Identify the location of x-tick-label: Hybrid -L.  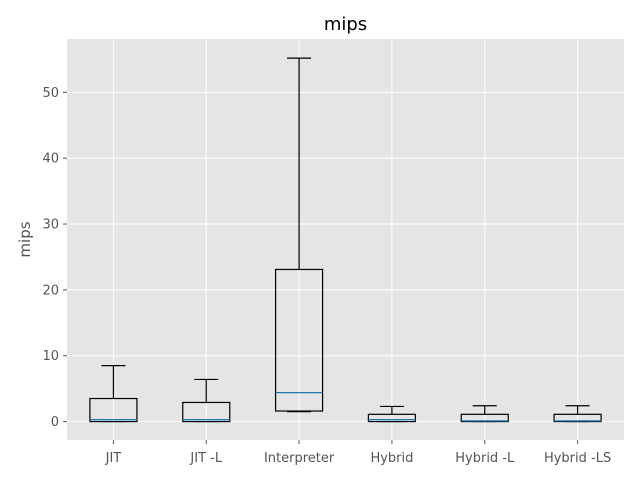
(485, 458).